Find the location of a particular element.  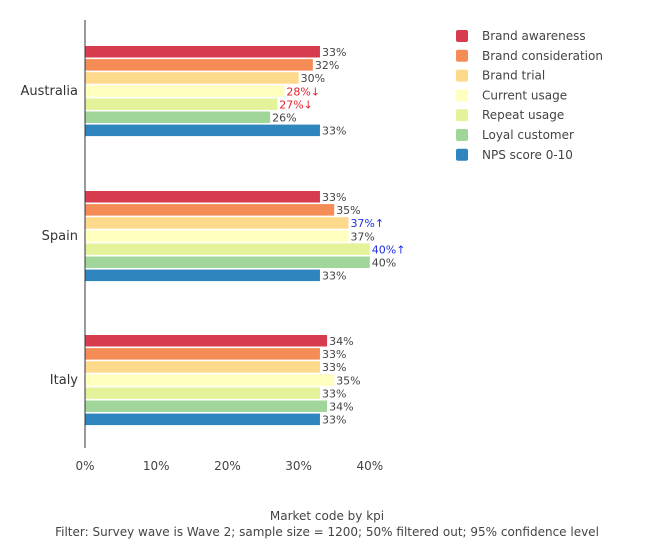

legend-label: Current usage is located at coordinates (524, 95).